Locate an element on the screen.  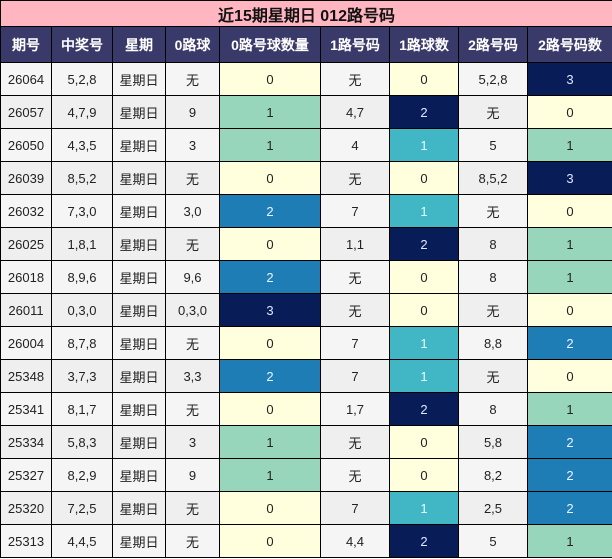
issue-cell: 26057 is located at coordinates (26, 112).